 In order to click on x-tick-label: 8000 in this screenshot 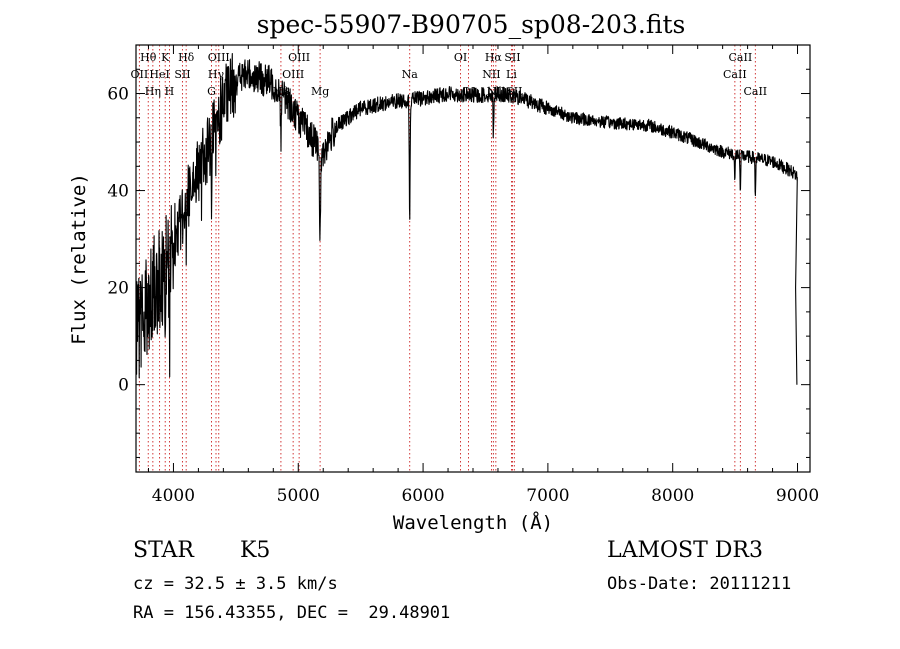, I will do `click(672, 496)`.